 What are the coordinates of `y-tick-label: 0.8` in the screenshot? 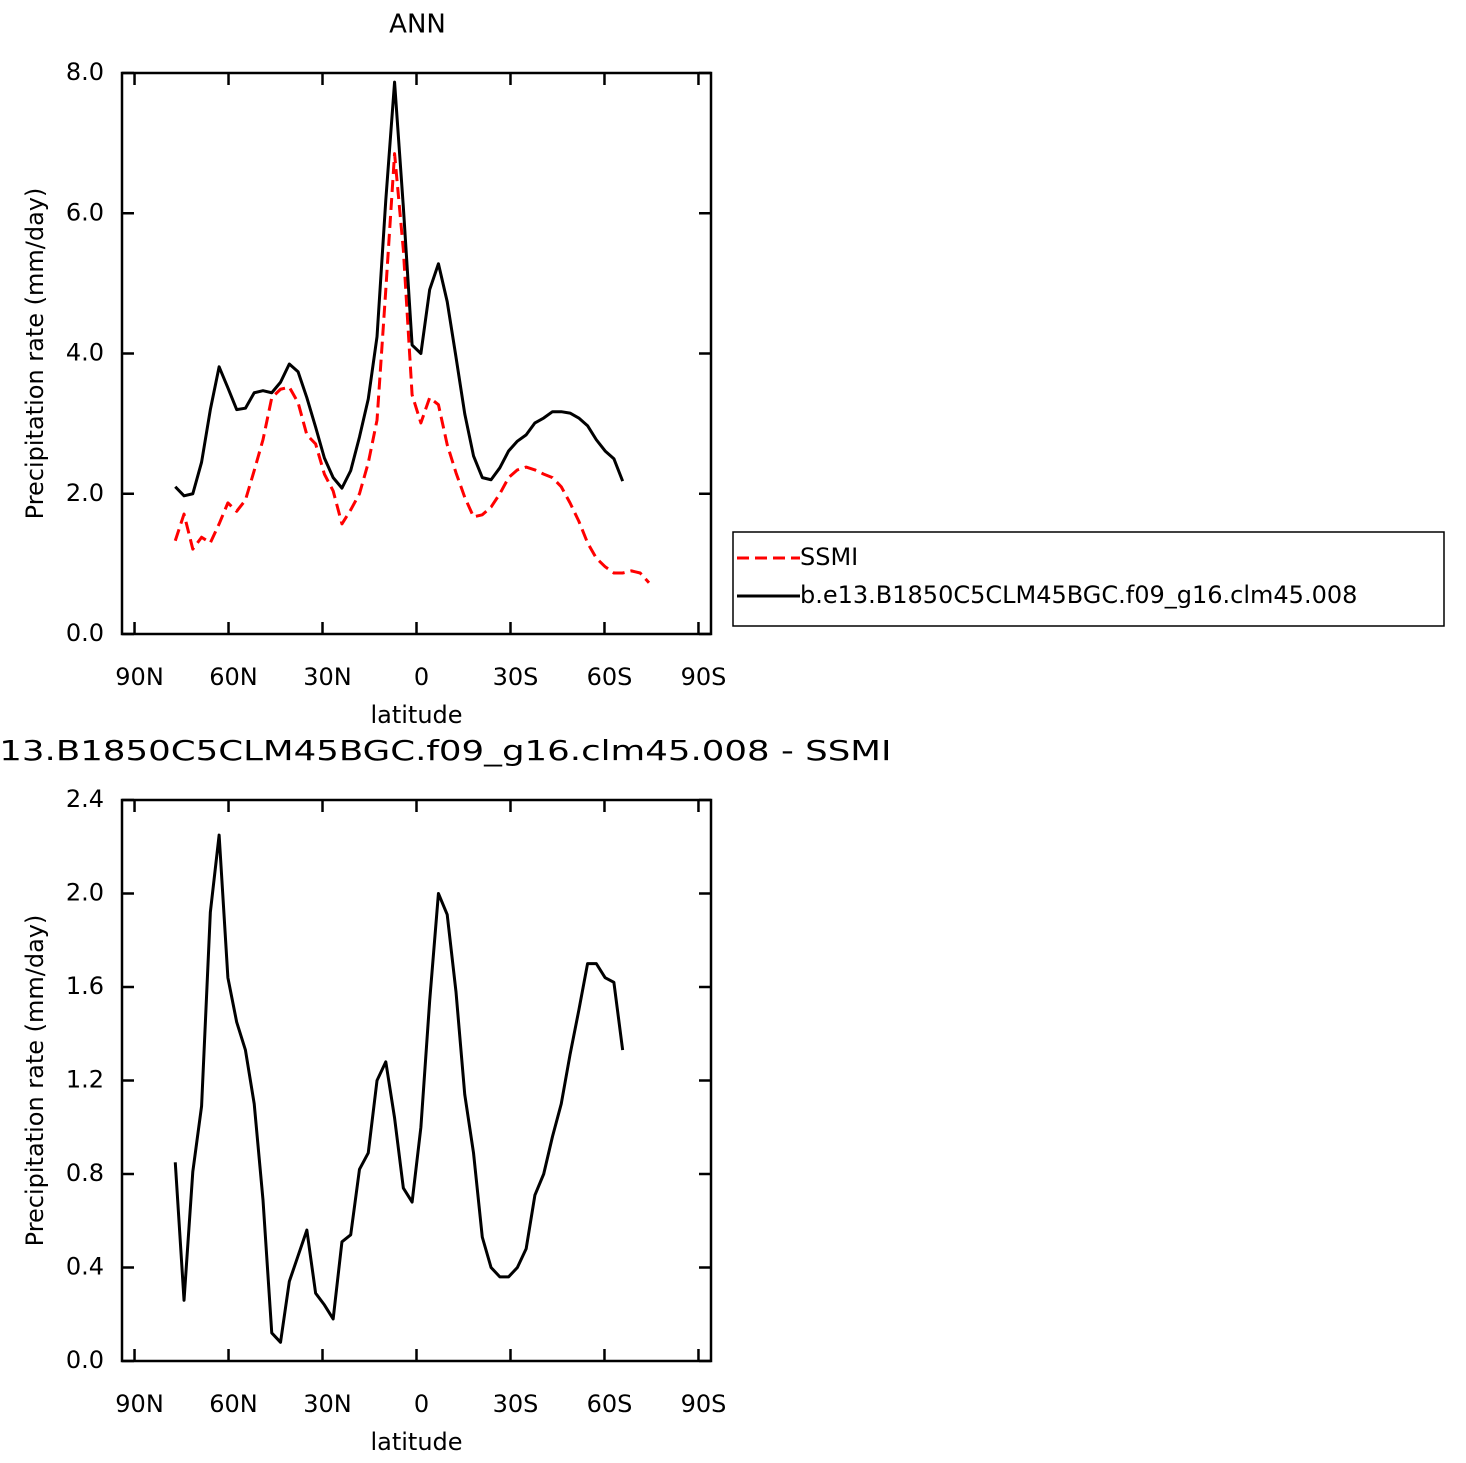 It's located at (85, 1173).